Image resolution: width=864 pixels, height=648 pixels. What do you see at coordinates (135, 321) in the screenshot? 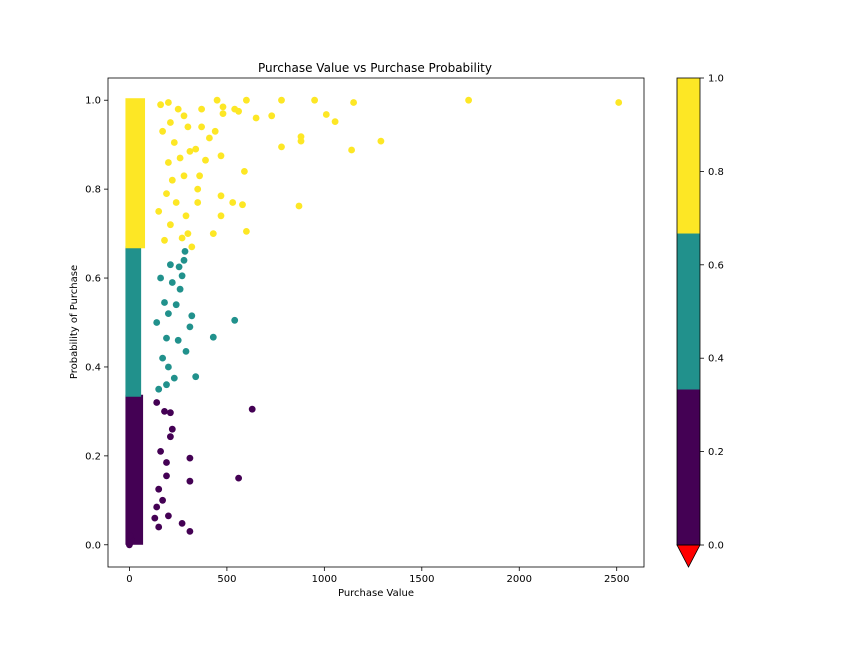
I see `dense-point-bands` at bounding box center [135, 321].